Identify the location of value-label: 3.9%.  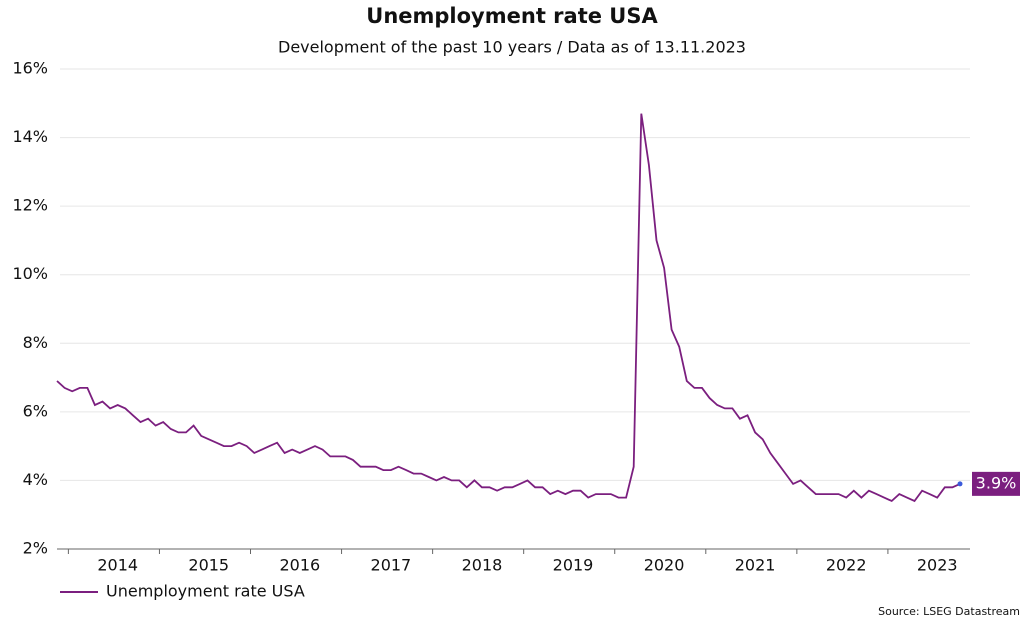
(996, 482).